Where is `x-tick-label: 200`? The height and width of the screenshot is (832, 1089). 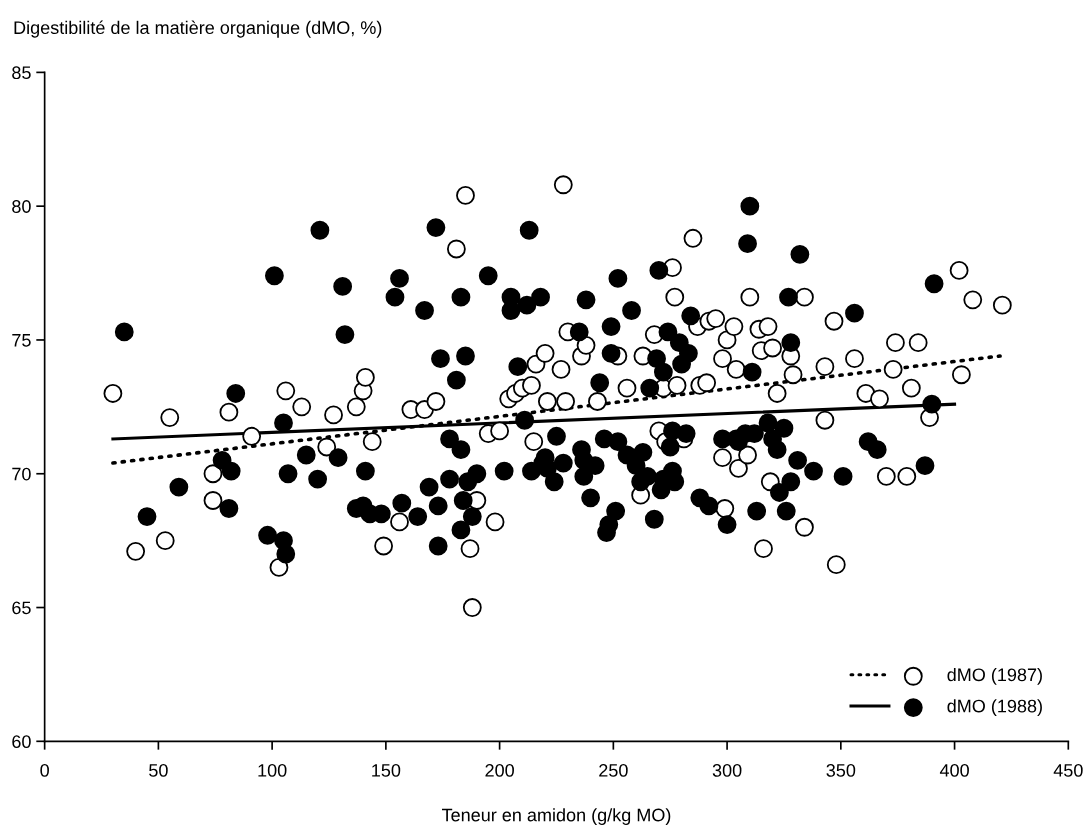 x-tick-label: 200 is located at coordinates (499, 770).